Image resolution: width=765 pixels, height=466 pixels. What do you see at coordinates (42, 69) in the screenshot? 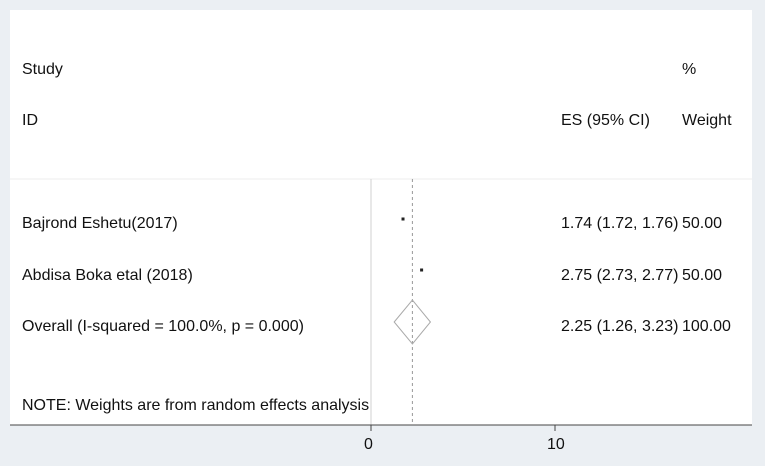
I see `study-header: Study` at bounding box center [42, 69].